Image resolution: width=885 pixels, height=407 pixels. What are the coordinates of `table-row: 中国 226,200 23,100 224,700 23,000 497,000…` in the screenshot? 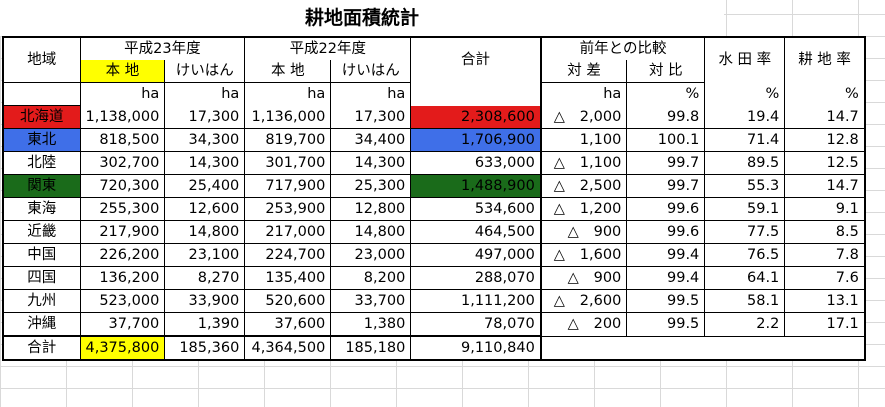 It's located at (434, 255).